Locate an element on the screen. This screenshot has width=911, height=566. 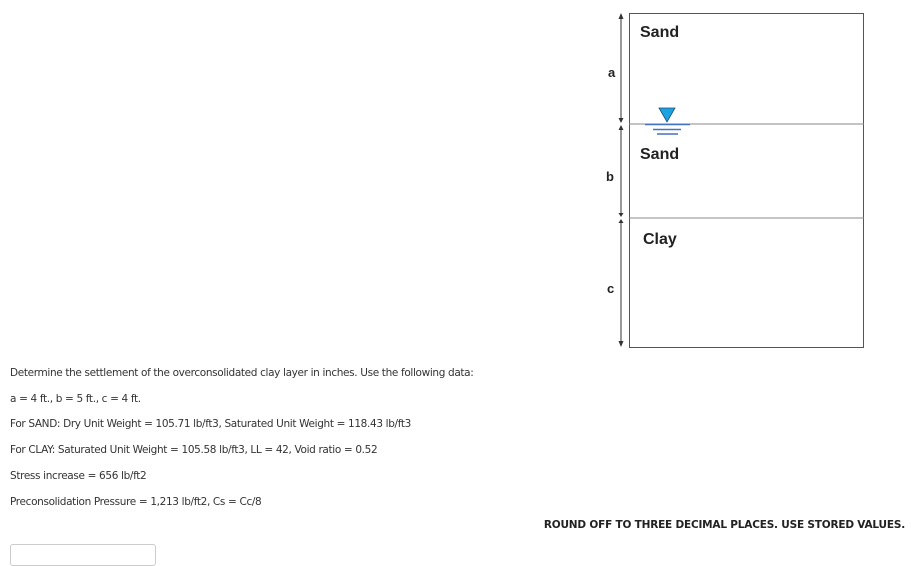
layer-label-sand-saturated: Sand is located at coordinates (659, 154).